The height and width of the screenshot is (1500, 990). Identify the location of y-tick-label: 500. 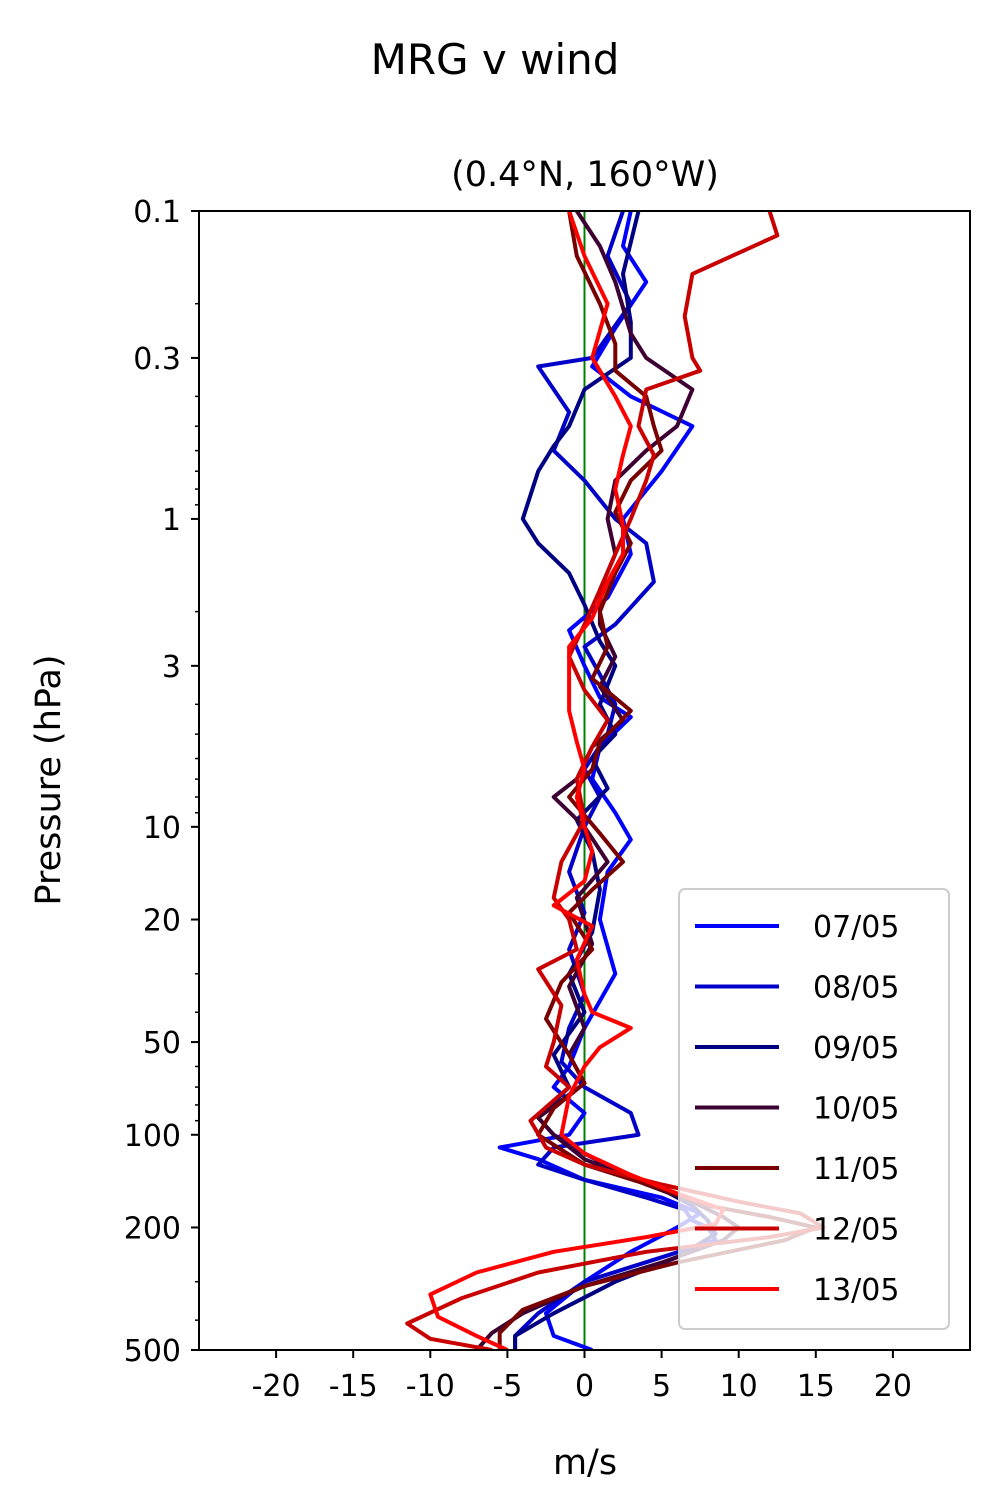
(152, 1351).